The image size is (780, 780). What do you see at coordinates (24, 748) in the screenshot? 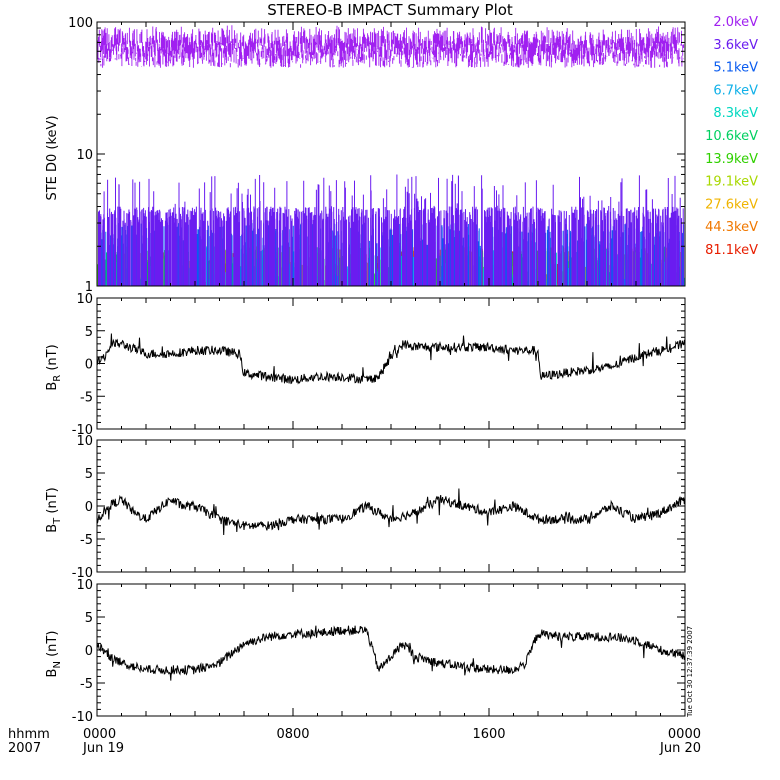
I see `x-row2-label: 2007` at bounding box center [24, 748].